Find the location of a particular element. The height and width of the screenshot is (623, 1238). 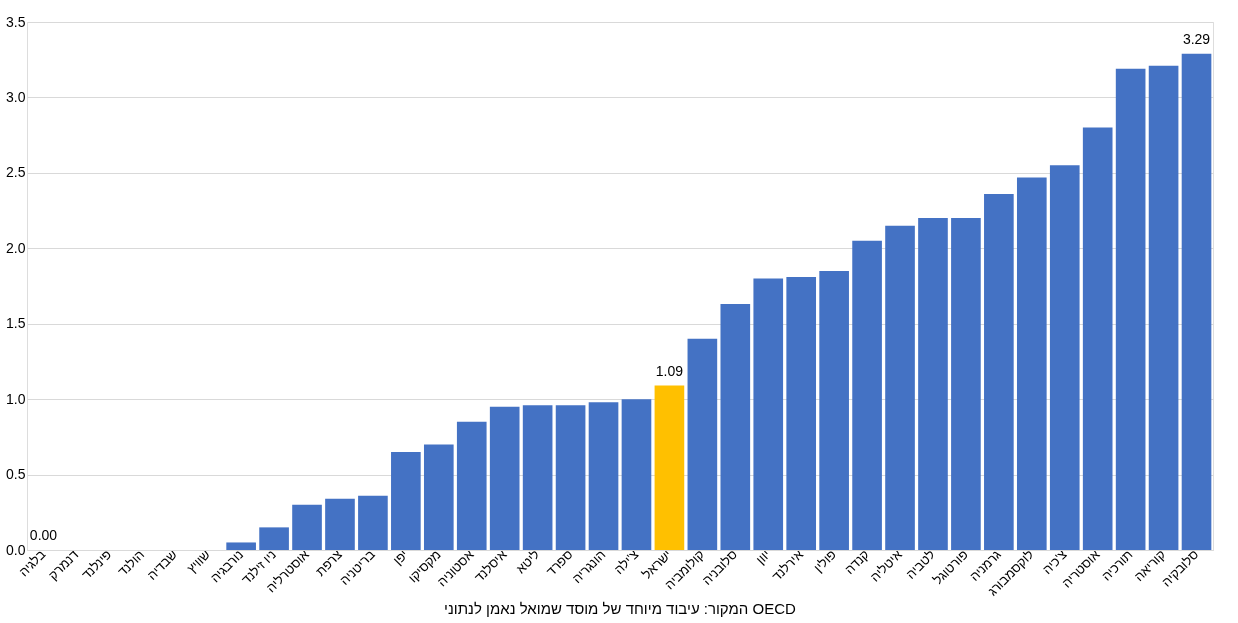

y-tick-label: 2.5 is located at coordinates (16, 172).